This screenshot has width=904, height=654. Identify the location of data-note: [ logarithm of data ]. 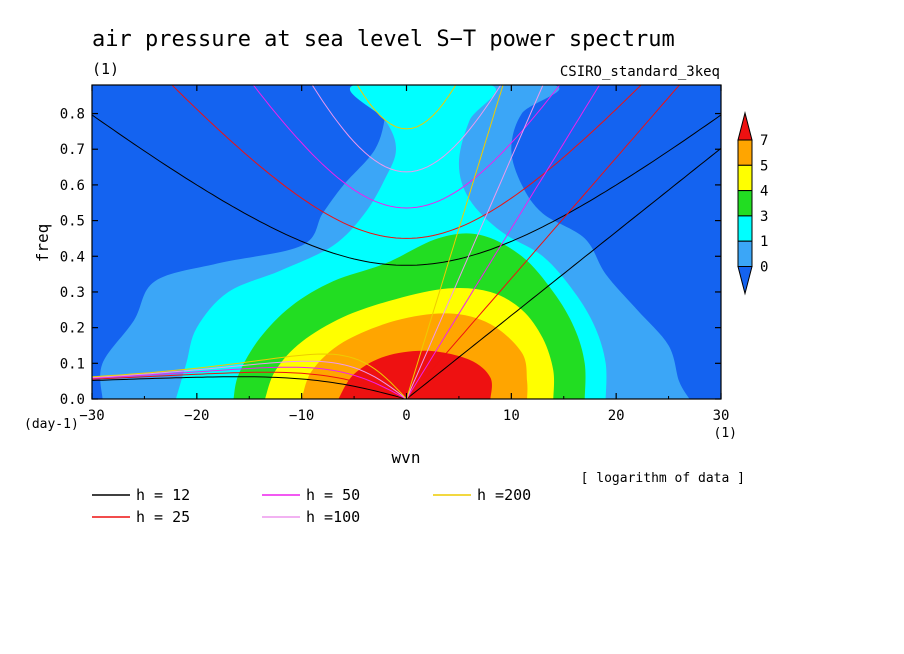
(663, 478).